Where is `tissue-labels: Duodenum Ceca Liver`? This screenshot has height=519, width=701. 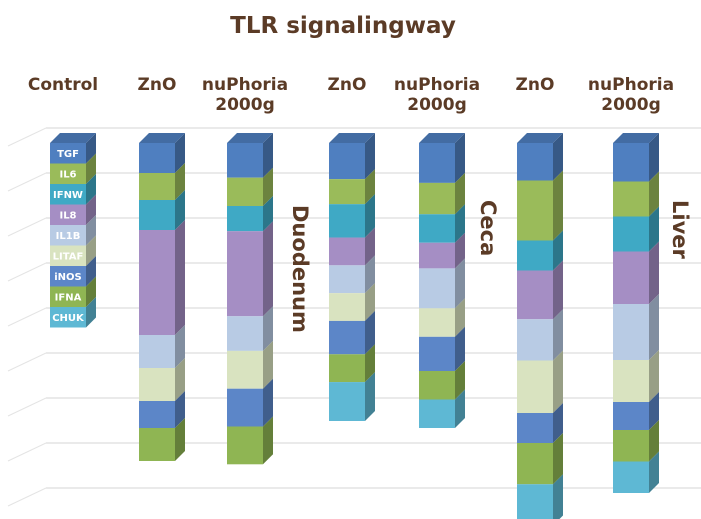
tissue-labels: Duodenum Ceca Liver is located at coordinates (490, 266).